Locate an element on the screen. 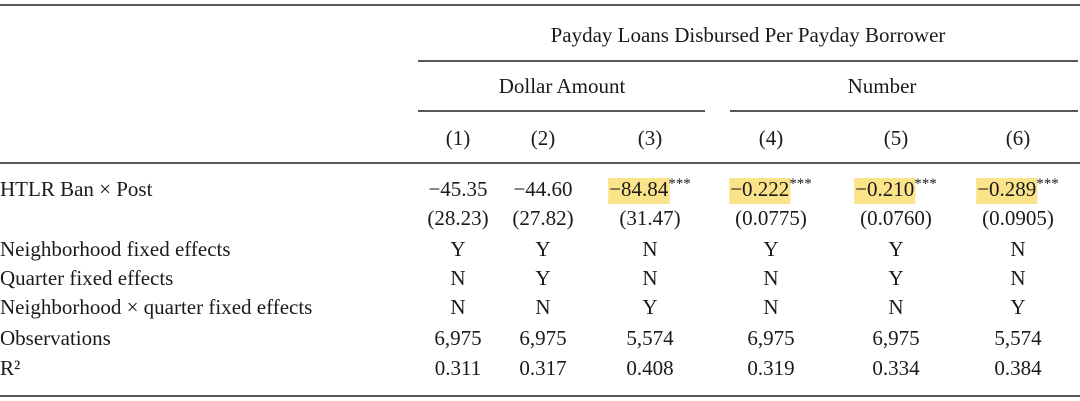  cell: −45.35 is located at coordinates (457, 189).